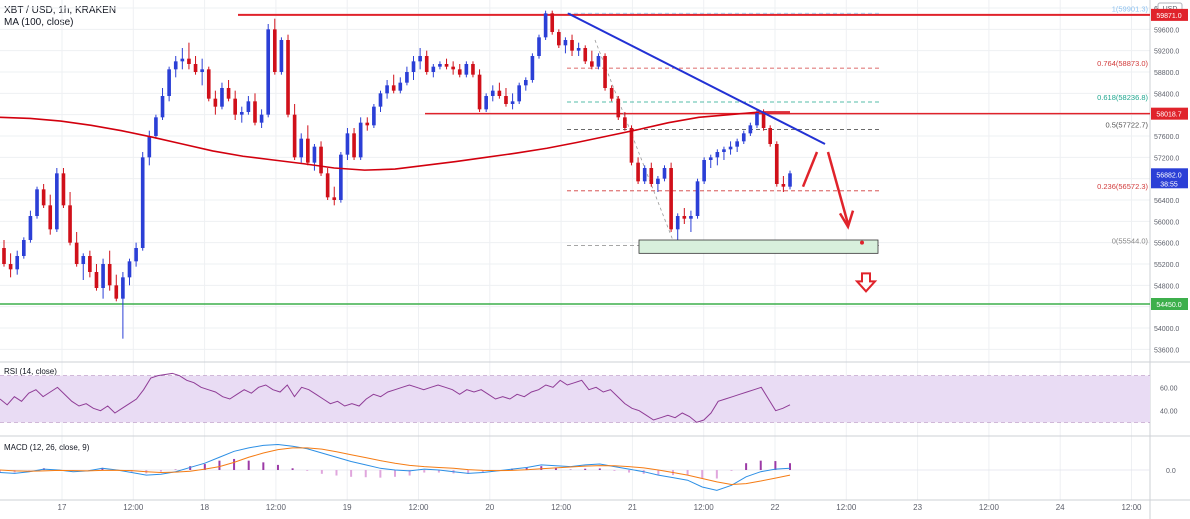 Image resolution: width=1190 pixels, height=519 pixels. What do you see at coordinates (846, 507) in the screenshot?
I see `time-tick-label: 12:00` at bounding box center [846, 507].